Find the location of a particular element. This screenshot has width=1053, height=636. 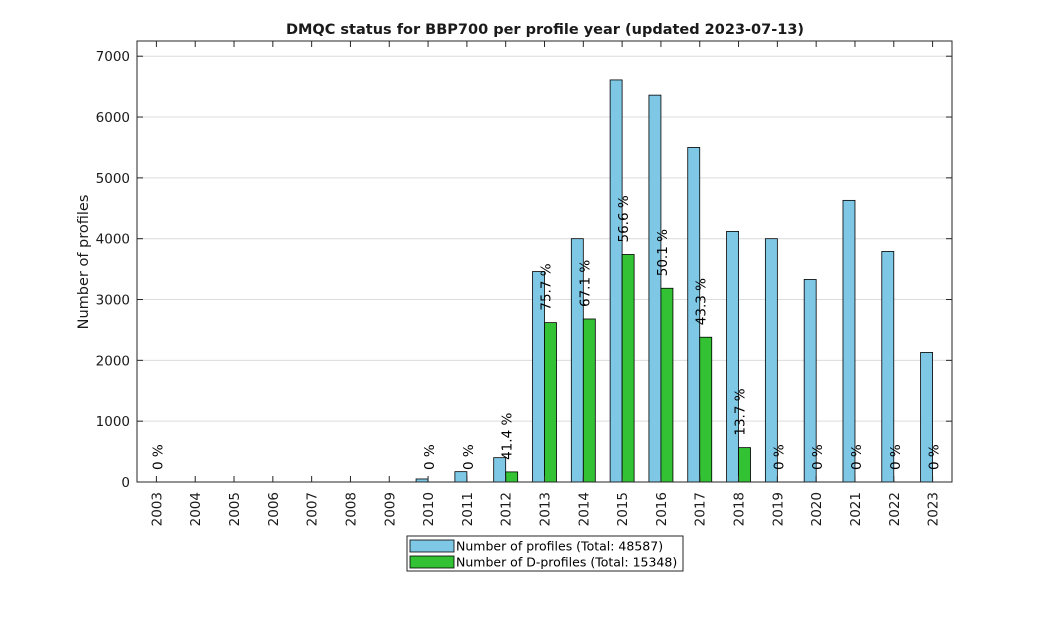

x-tick-label-2009: 2009 is located at coordinates (390, 509).